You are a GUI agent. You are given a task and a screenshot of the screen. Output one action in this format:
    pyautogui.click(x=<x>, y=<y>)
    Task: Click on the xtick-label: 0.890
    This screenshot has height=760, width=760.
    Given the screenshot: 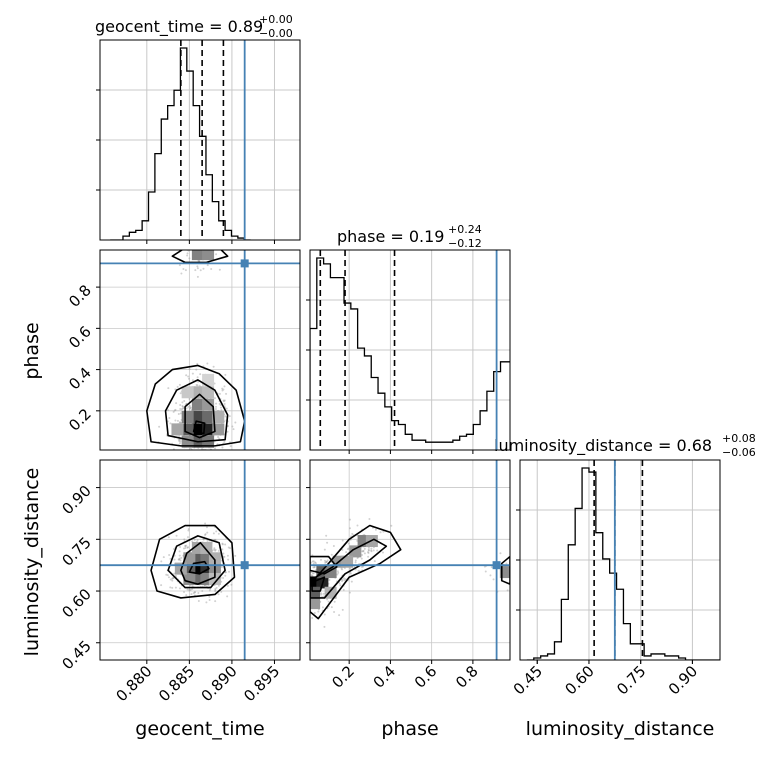 What is the action you would take?
    pyautogui.click(x=219, y=683)
    